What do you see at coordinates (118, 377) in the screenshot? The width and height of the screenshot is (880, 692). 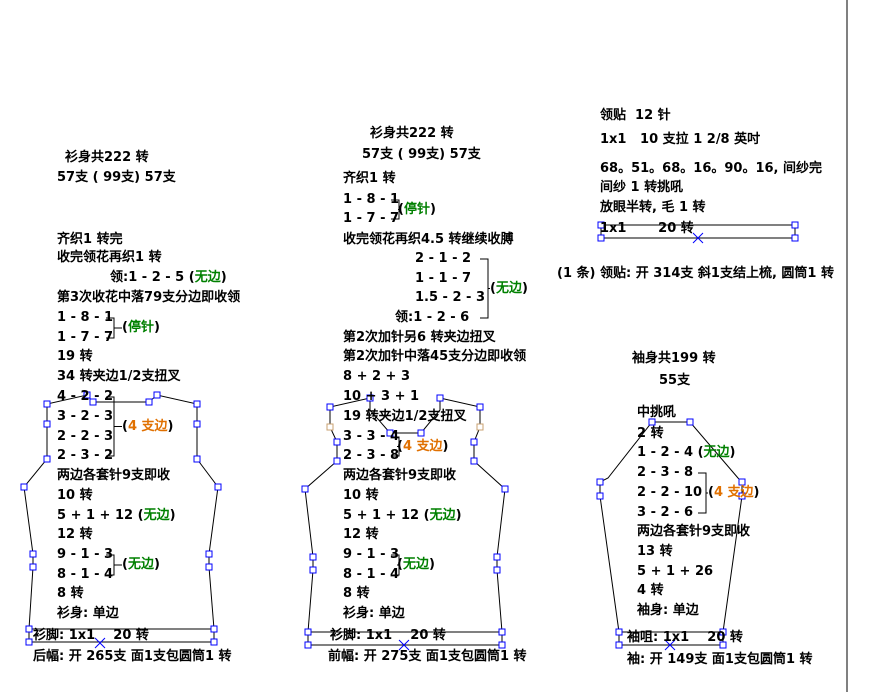 I see `back-instruction-line: 34 转夹边1/2支扭叉` at bounding box center [118, 377].